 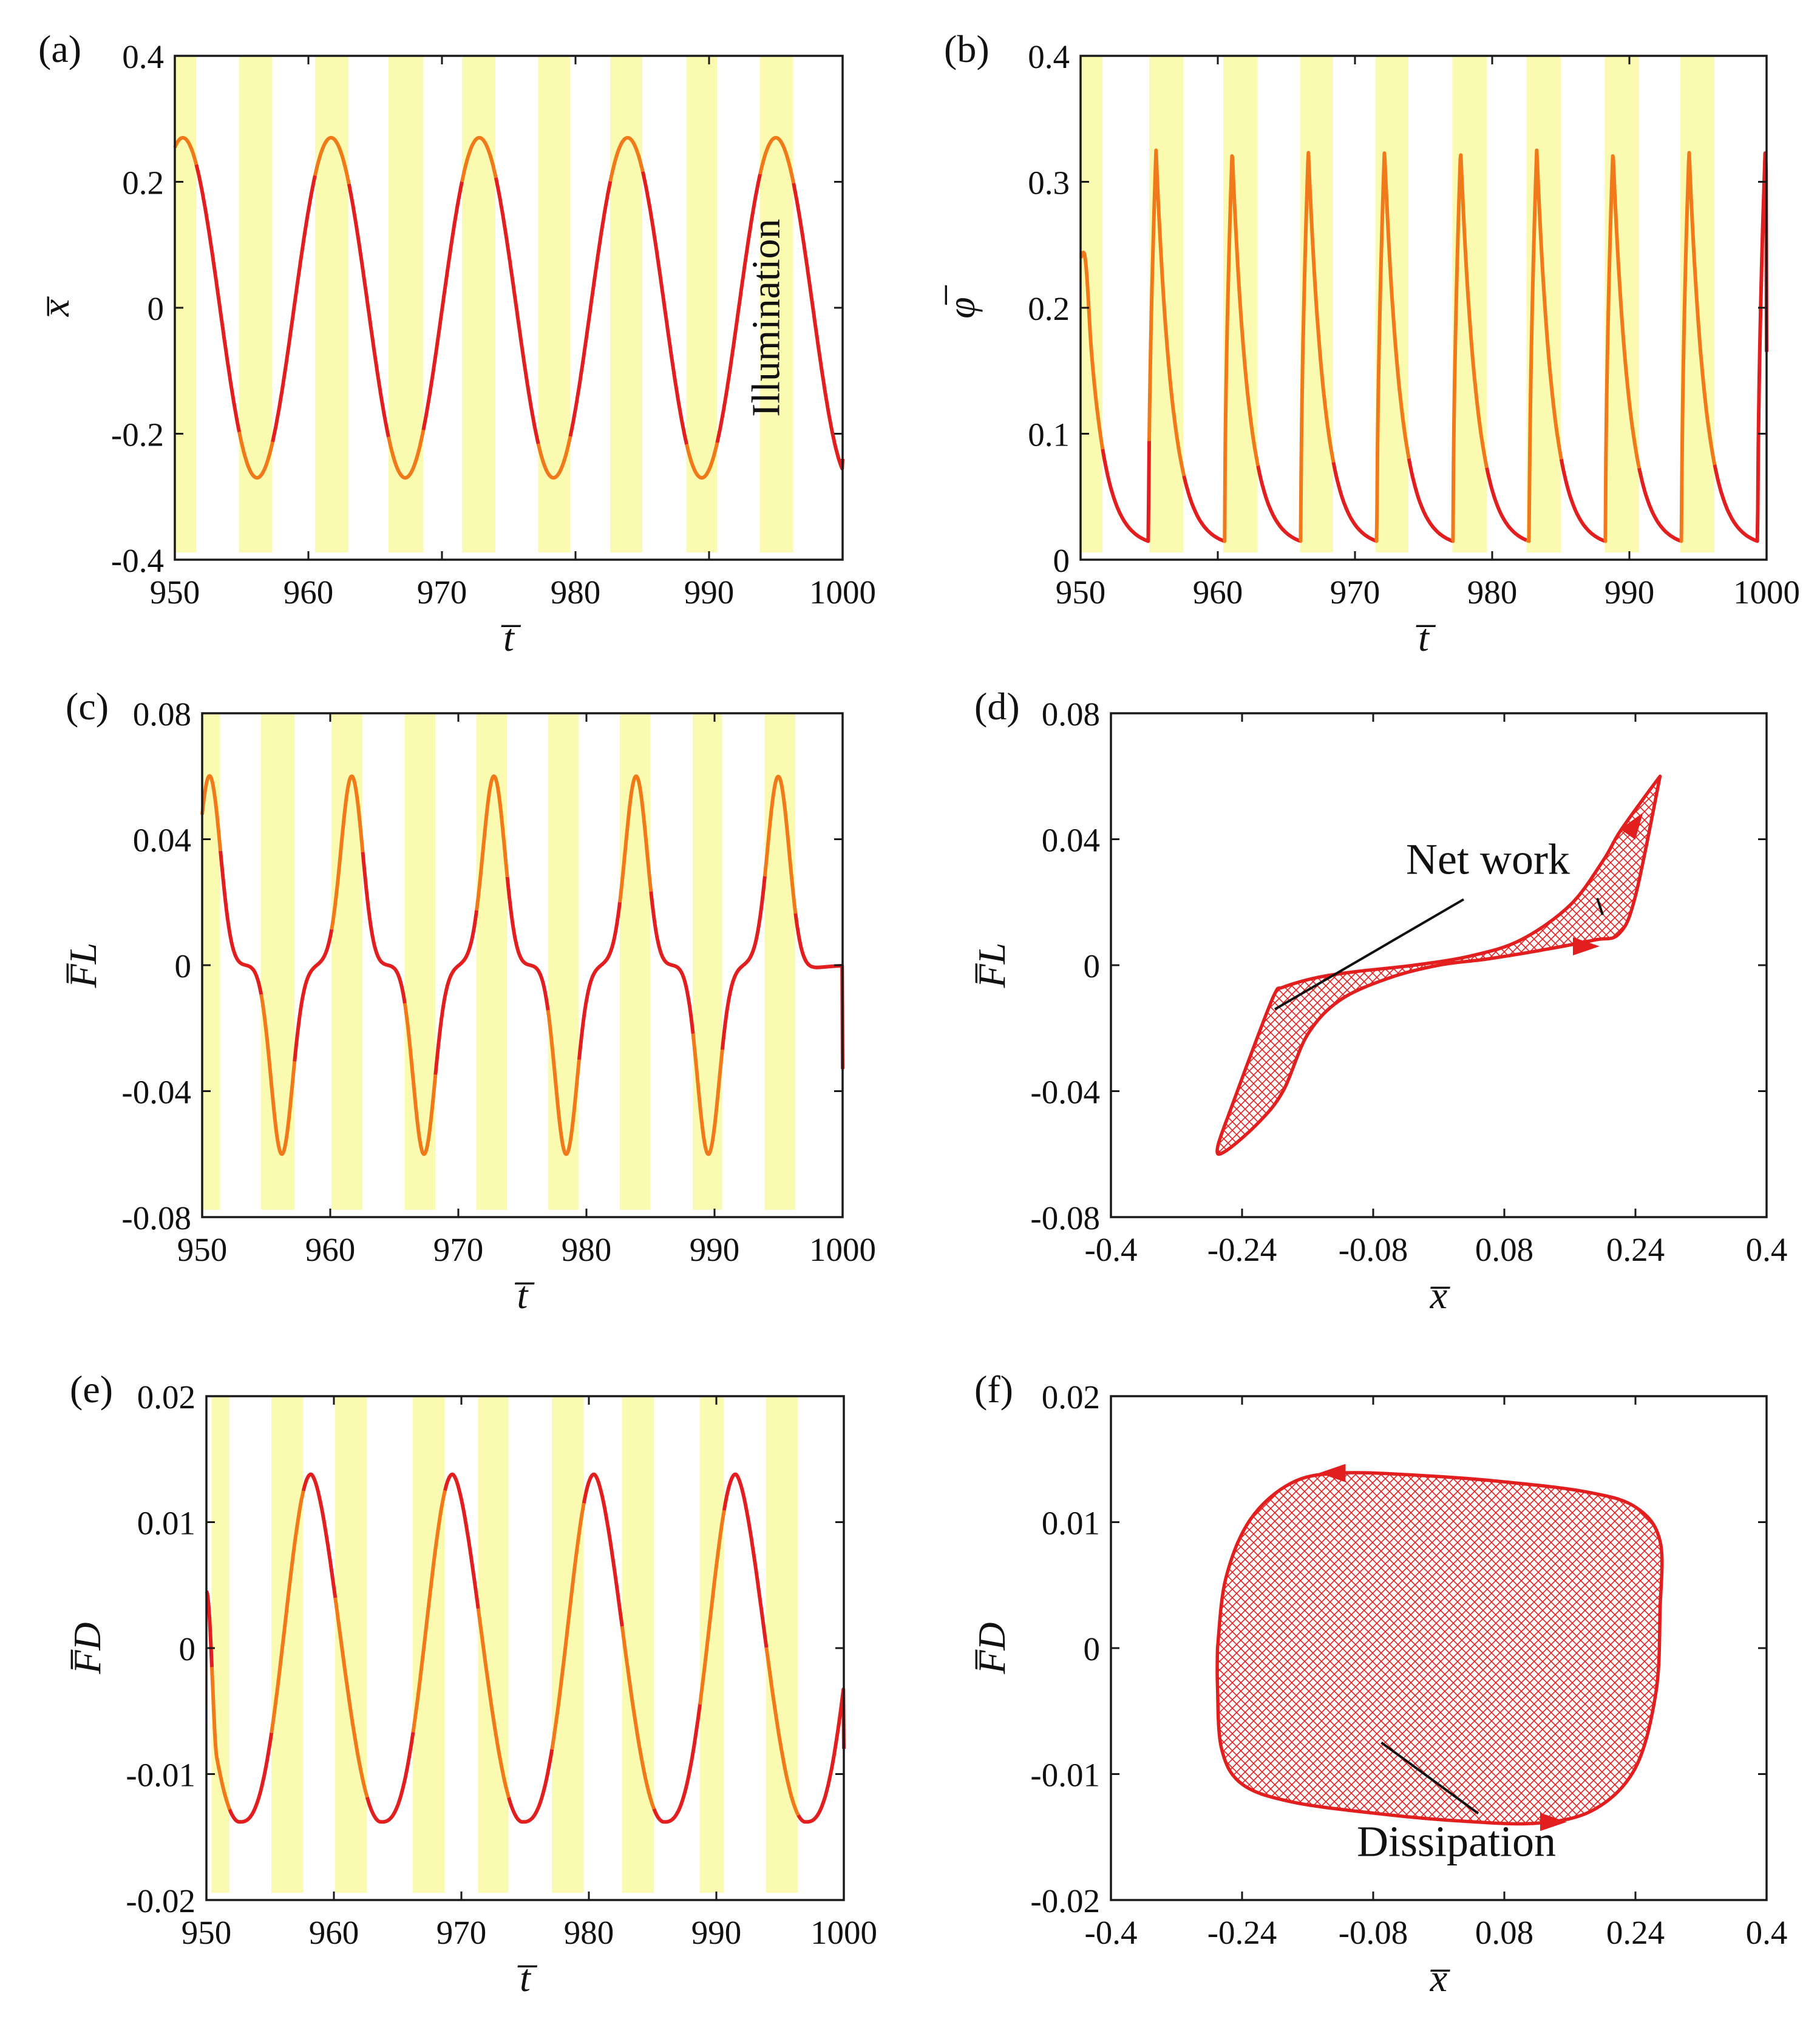 I want to click on y-tick-label: 0.08, so click(x=1071, y=714).